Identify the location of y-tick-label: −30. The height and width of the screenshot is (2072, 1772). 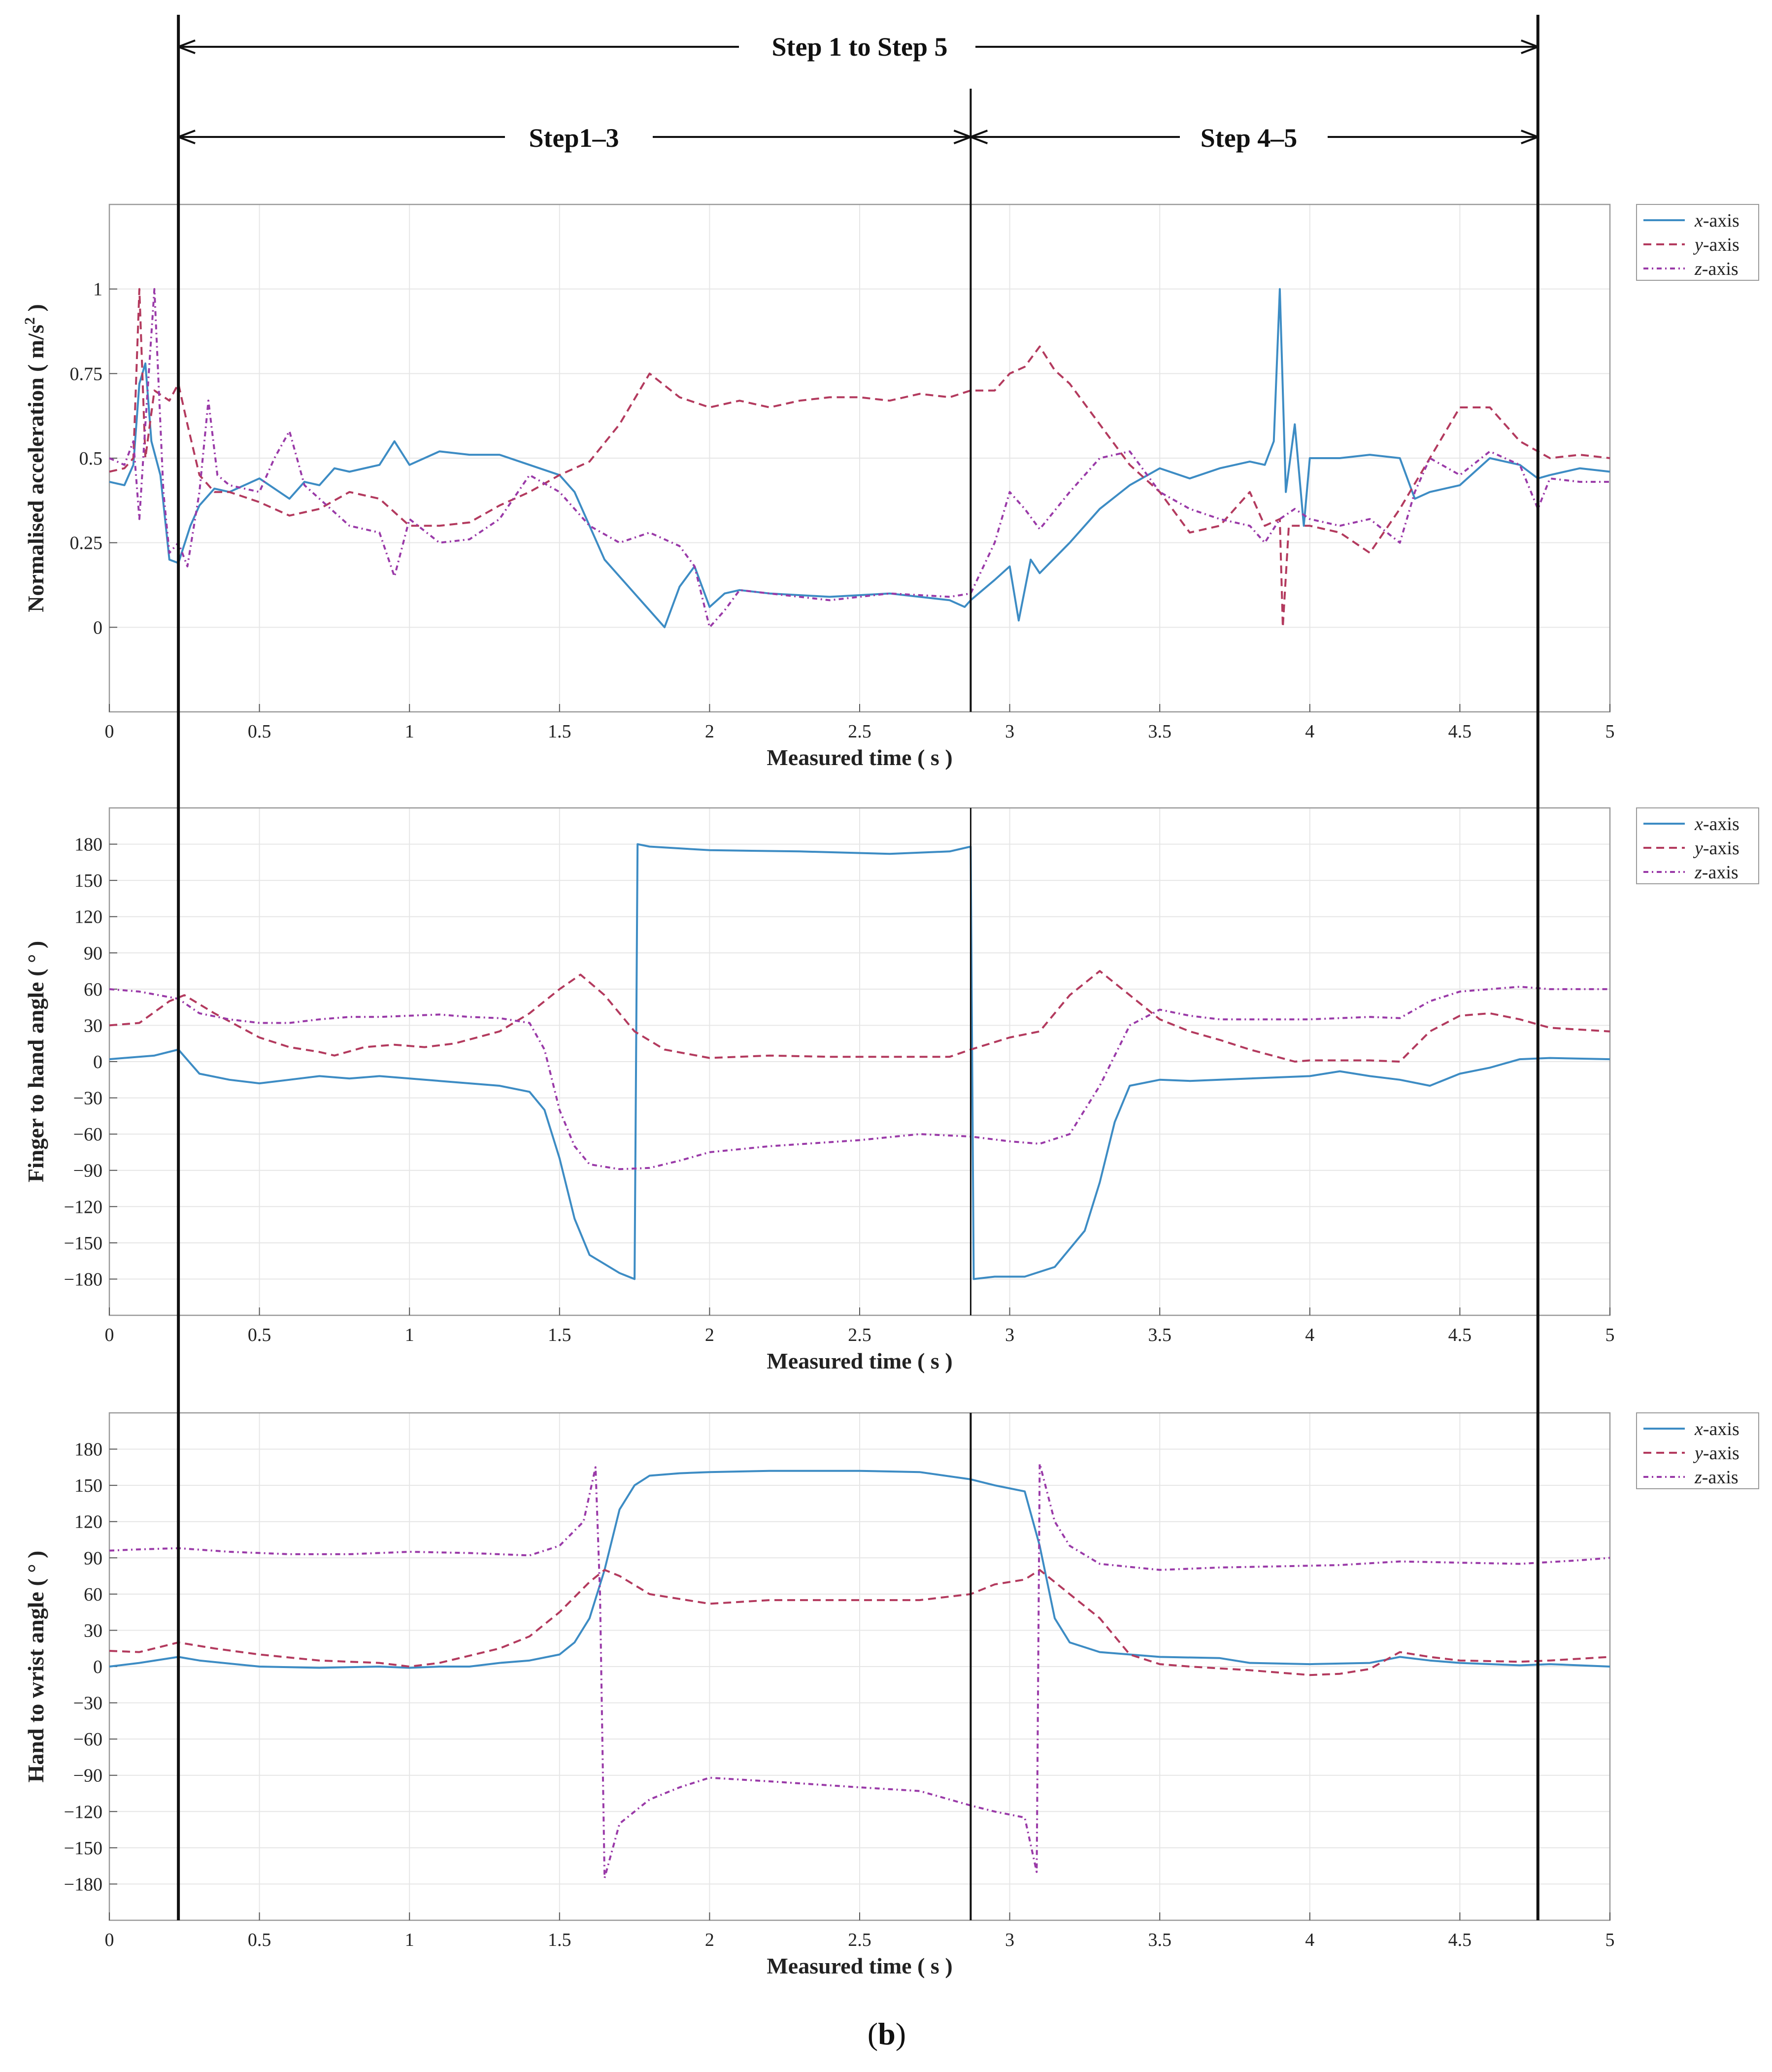
(87, 1704).